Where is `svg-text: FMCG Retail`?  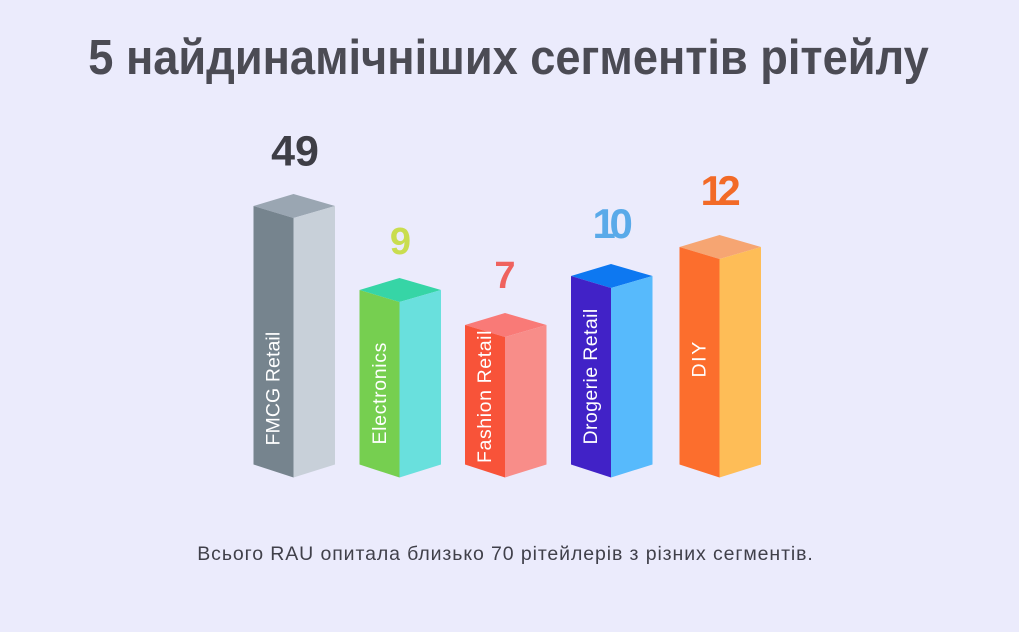 svg-text: FMCG Retail is located at coordinates (274, 389).